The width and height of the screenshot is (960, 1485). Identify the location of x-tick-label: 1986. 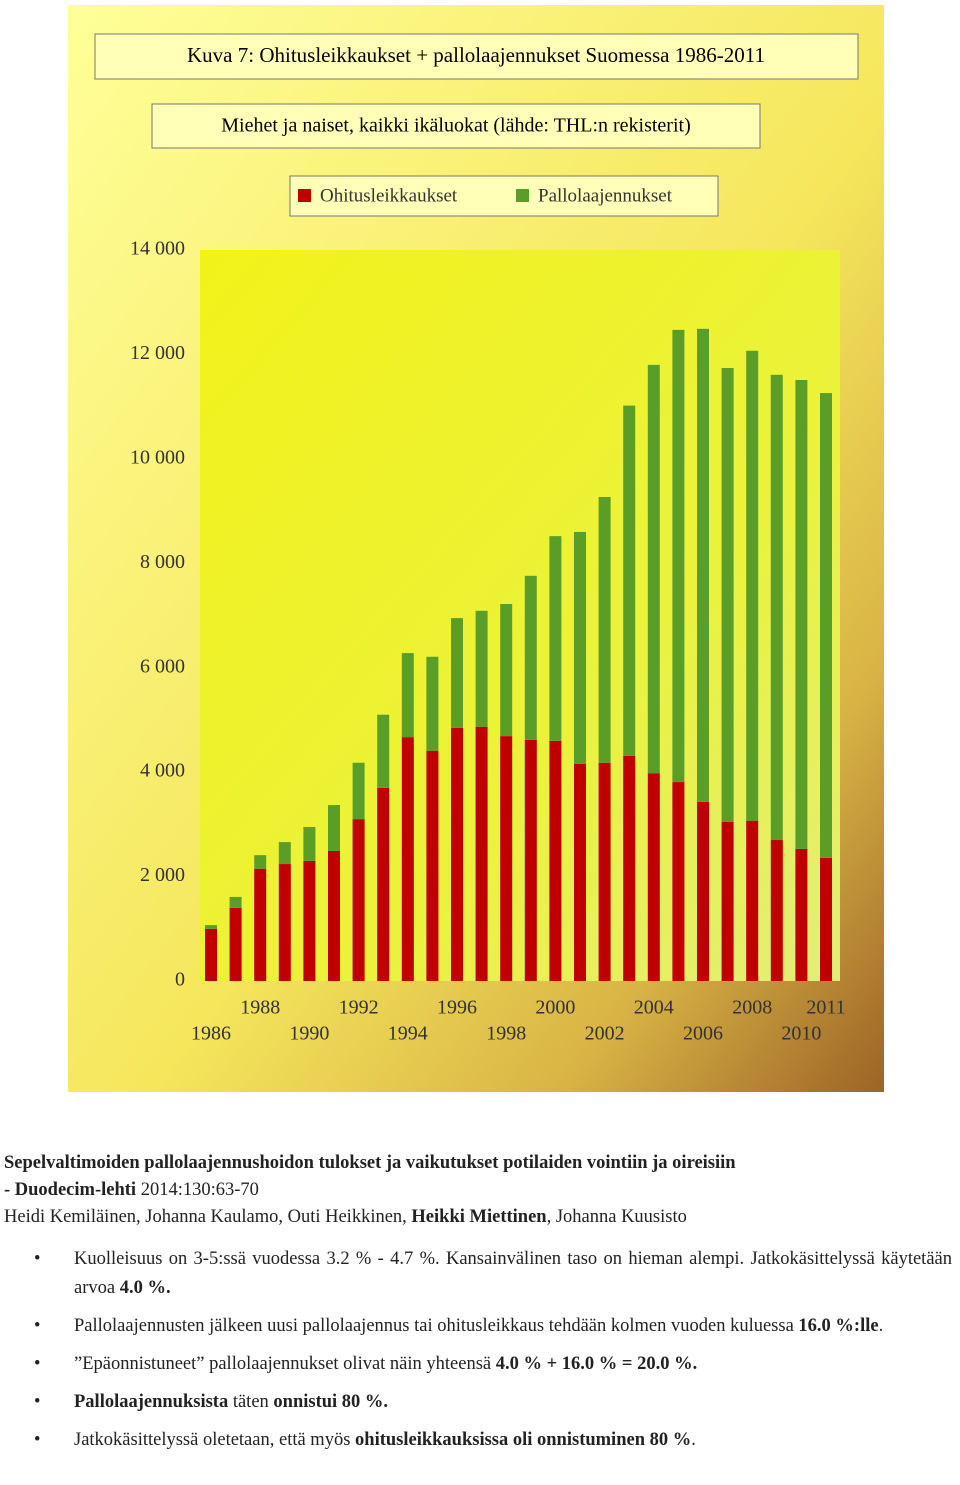
(211, 1034).